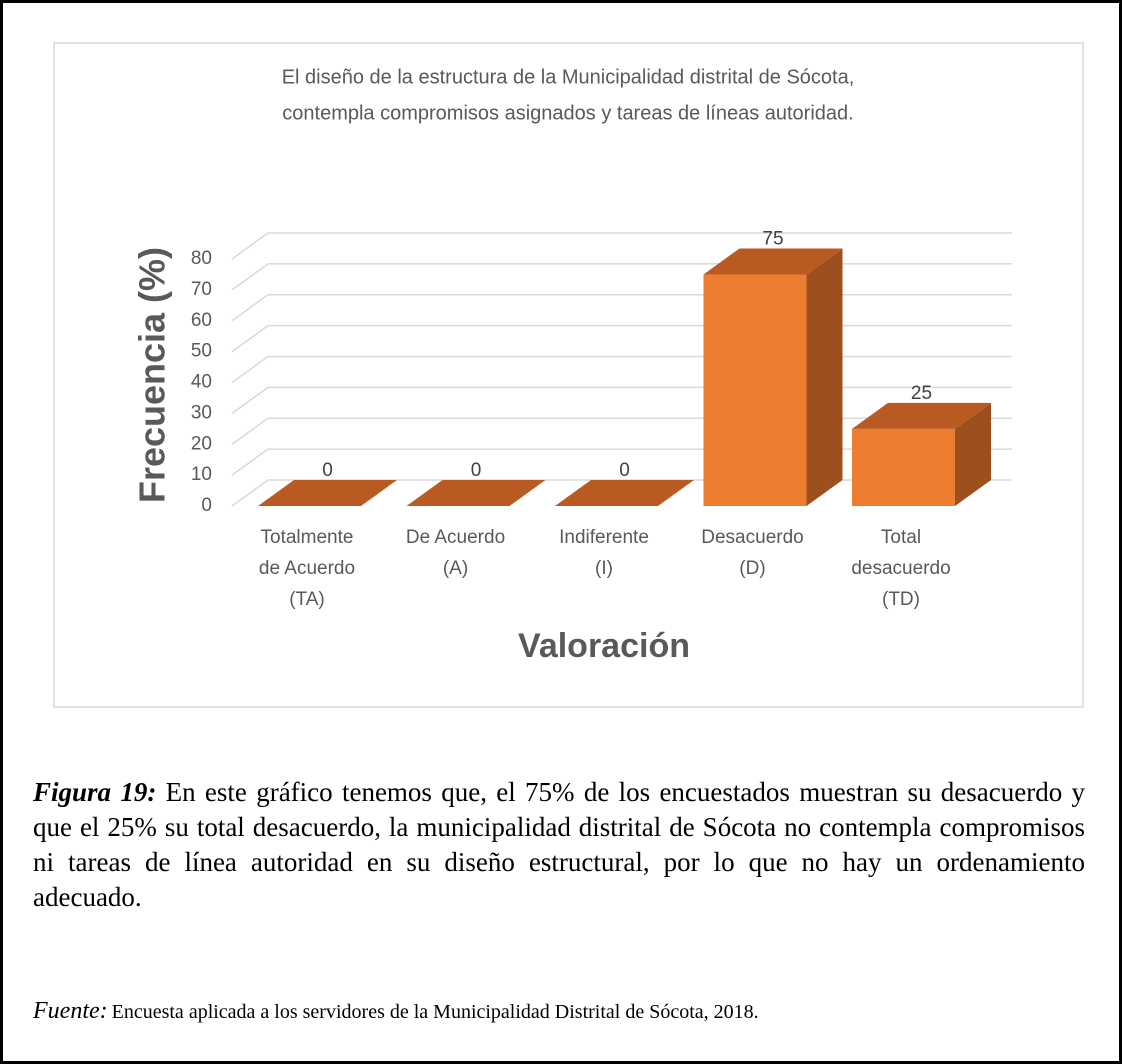 The height and width of the screenshot is (1064, 1122). I want to click on y-tick-label: 80, so click(201, 258).